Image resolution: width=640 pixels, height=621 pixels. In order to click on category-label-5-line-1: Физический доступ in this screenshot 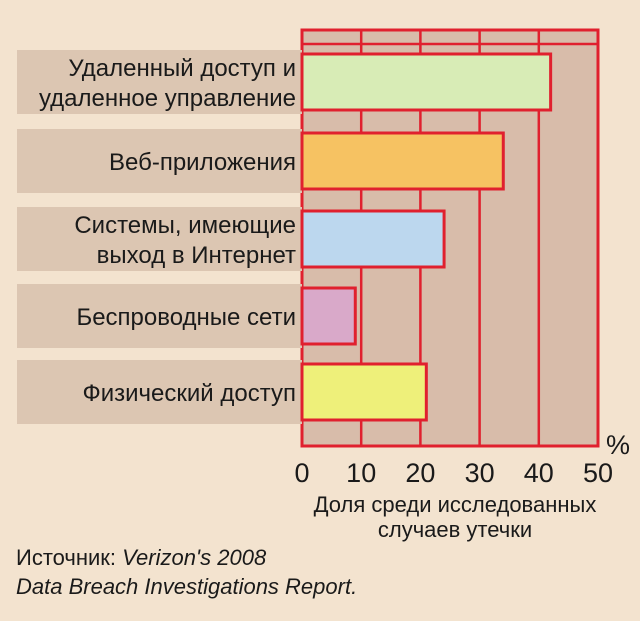, I will do `click(189, 393)`.